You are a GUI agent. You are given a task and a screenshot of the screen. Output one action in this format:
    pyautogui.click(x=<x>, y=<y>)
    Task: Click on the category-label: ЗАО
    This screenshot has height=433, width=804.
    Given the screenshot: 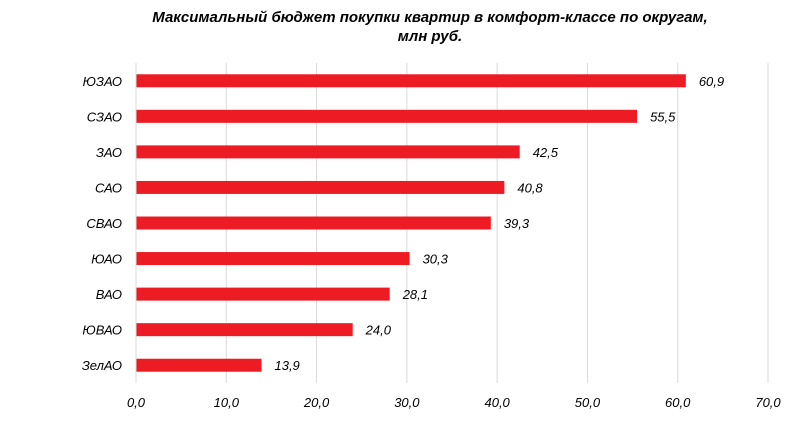 What is the action you would take?
    pyautogui.click(x=109, y=152)
    